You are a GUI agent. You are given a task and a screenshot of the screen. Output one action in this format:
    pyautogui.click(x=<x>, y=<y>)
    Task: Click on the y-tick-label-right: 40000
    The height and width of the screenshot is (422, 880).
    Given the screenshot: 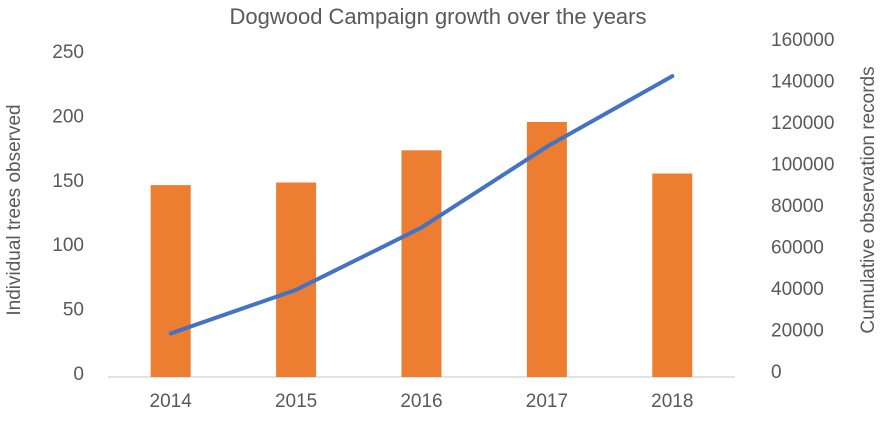 What is the action you would take?
    pyautogui.click(x=797, y=289)
    